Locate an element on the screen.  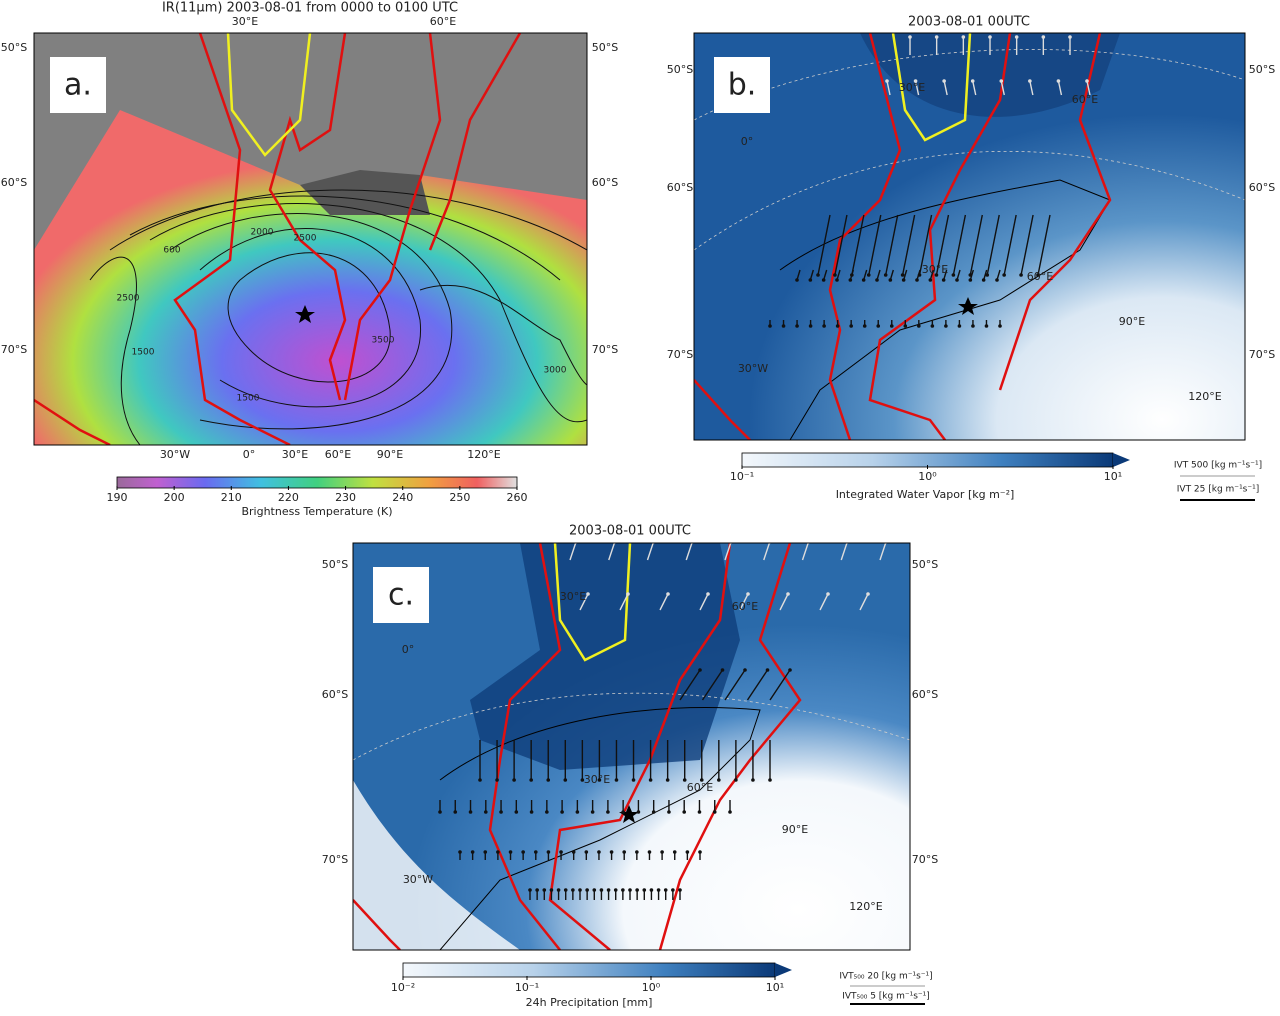
map-label: 30°E is located at coordinates (912, 87).